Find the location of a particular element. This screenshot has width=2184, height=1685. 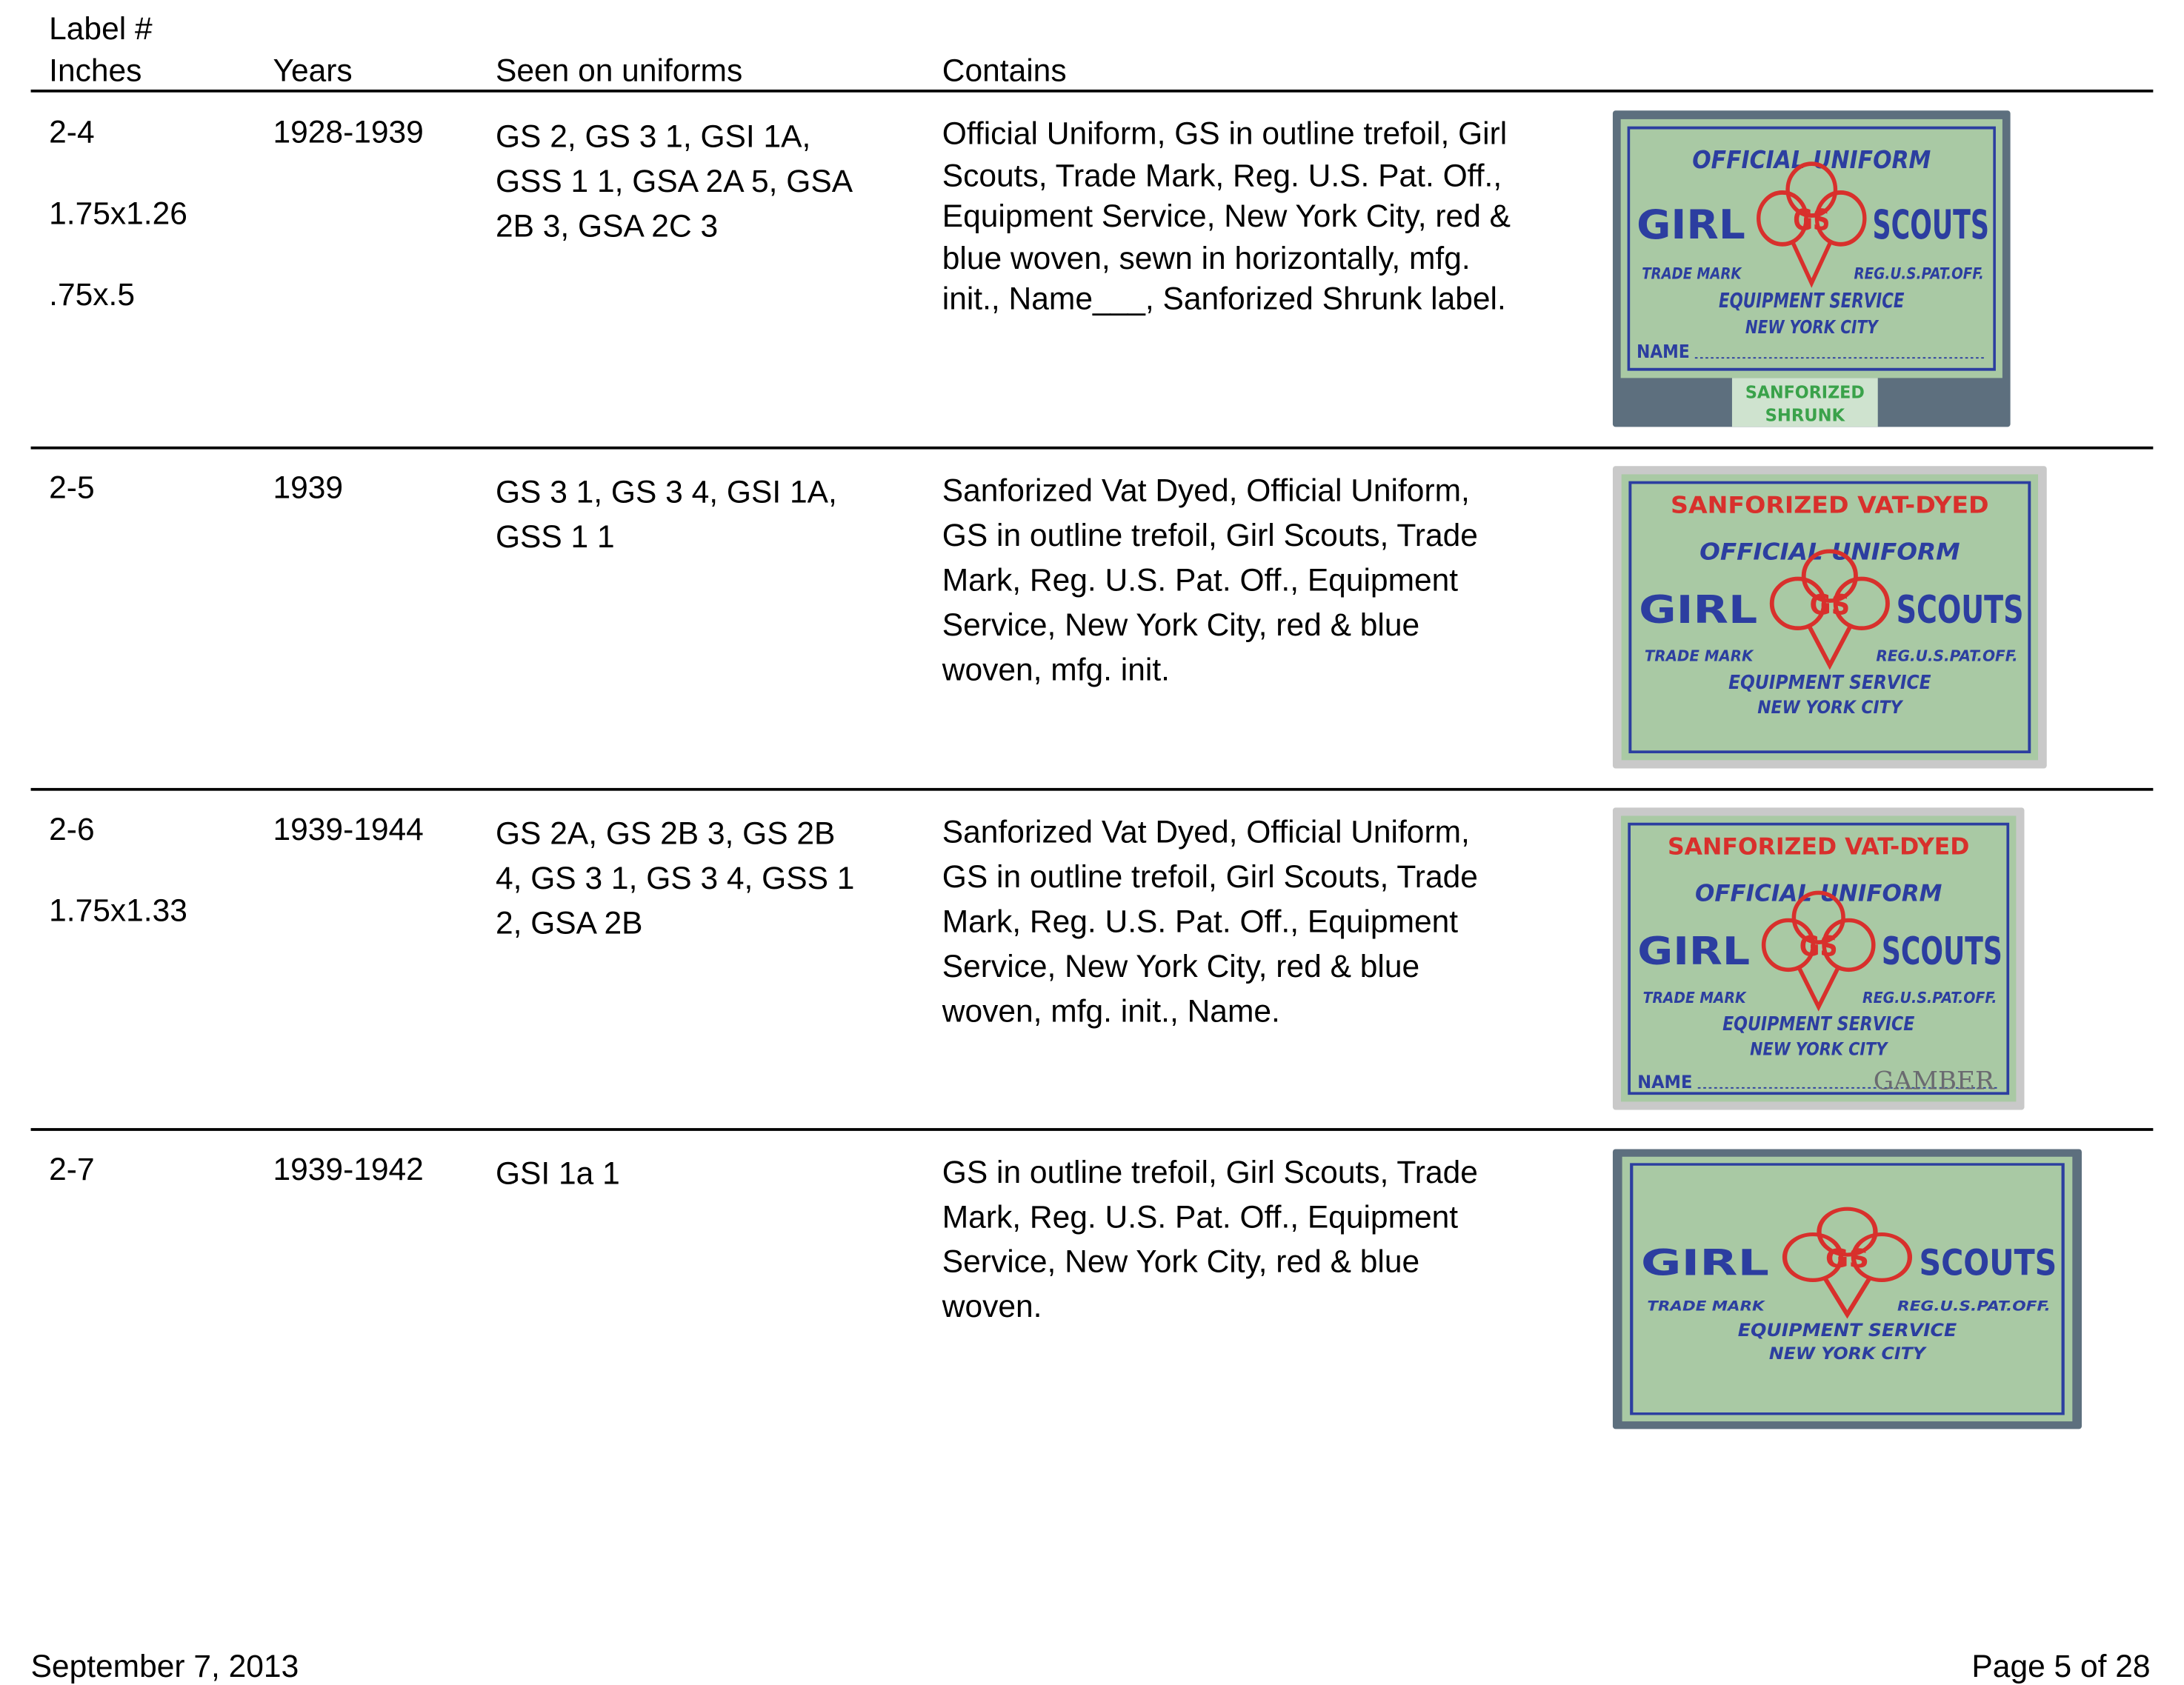

header-years: Years is located at coordinates (313, 71).